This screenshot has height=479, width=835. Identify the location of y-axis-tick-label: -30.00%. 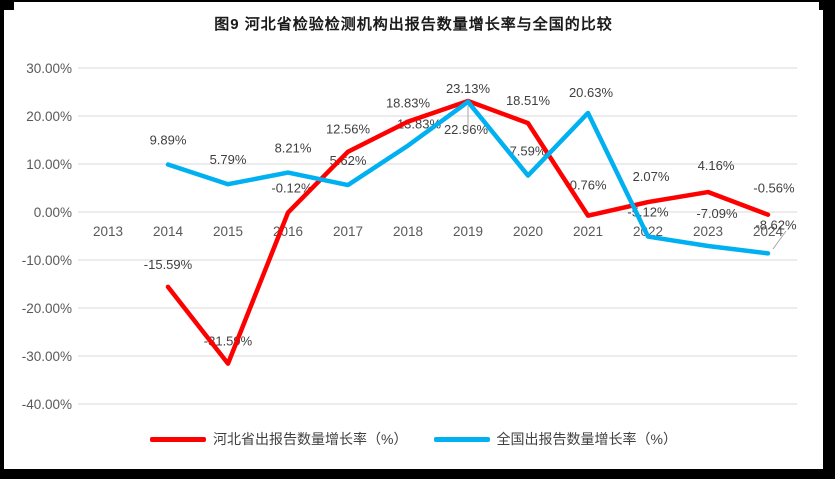
(47, 356).